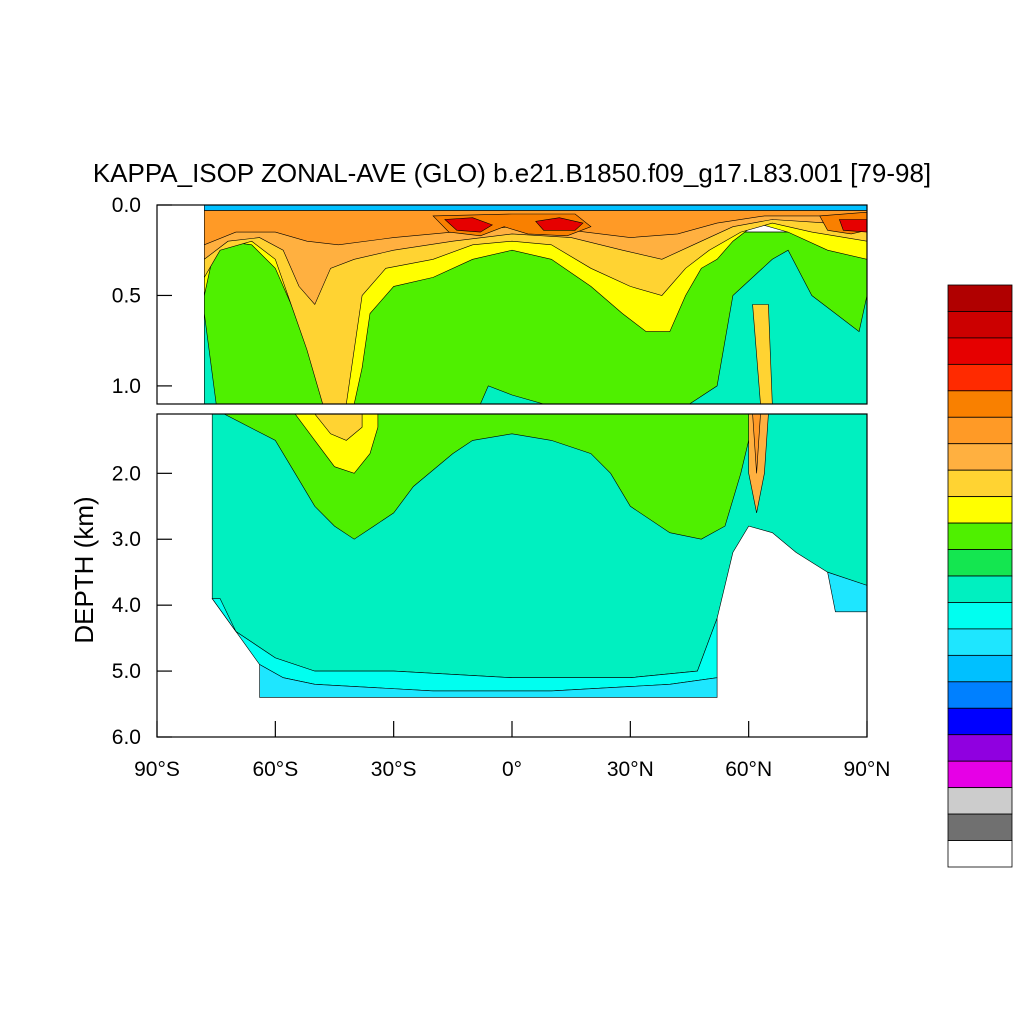  I want to click on x-tick-label: 30°N, so click(630, 769).